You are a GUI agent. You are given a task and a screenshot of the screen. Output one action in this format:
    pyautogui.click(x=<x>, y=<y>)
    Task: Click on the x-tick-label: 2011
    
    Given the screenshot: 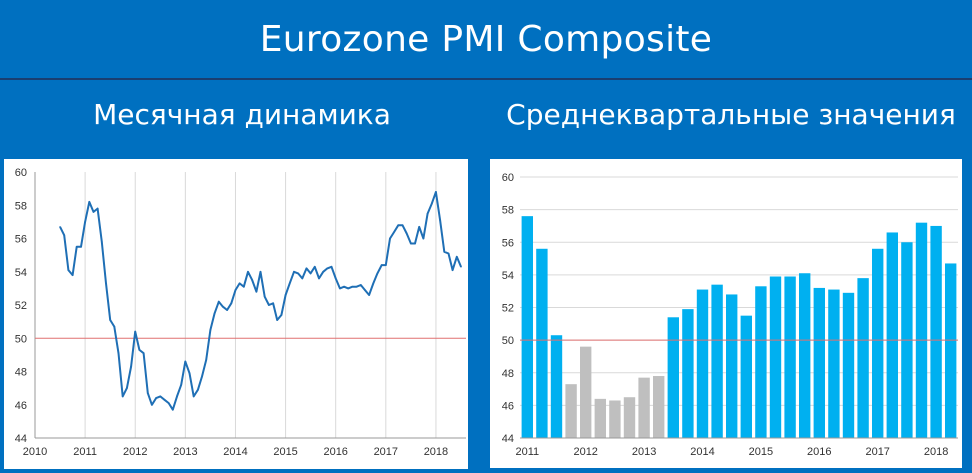 What is the action you would take?
    pyautogui.click(x=85, y=452)
    